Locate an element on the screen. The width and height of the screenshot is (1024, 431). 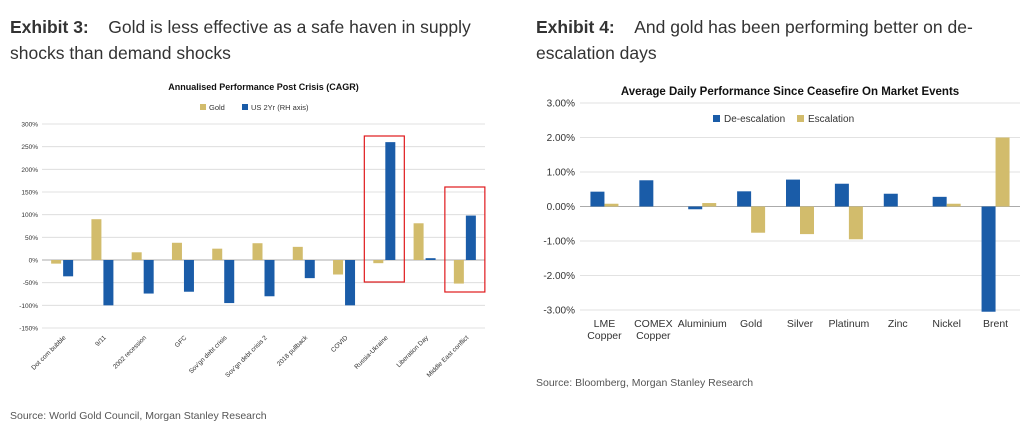
x-tick-label-middle-east-conflict: Middle East conflict is located at coordinates (448, 356).